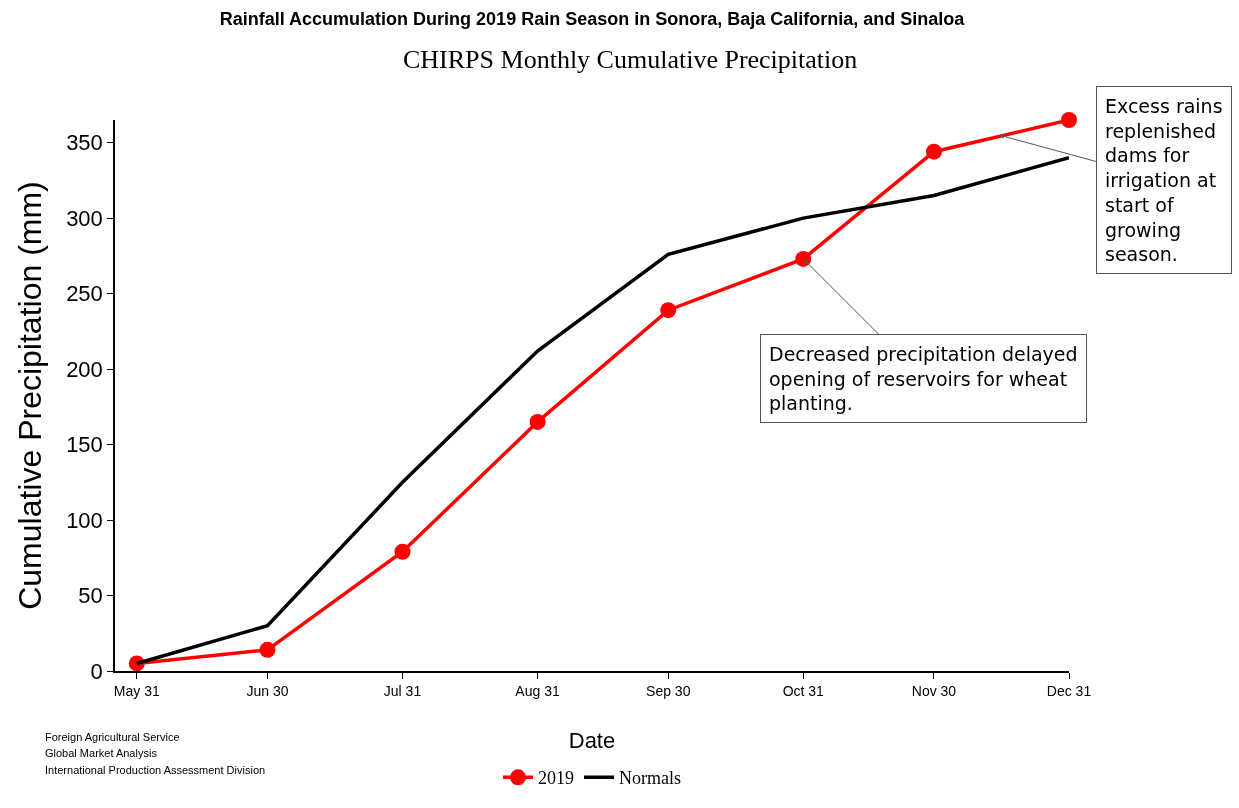 The height and width of the screenshot is (808, 1239). Describe the element at coordinates (84, 294) in the screenshot. I see `y-tick-label: 250` at that location.